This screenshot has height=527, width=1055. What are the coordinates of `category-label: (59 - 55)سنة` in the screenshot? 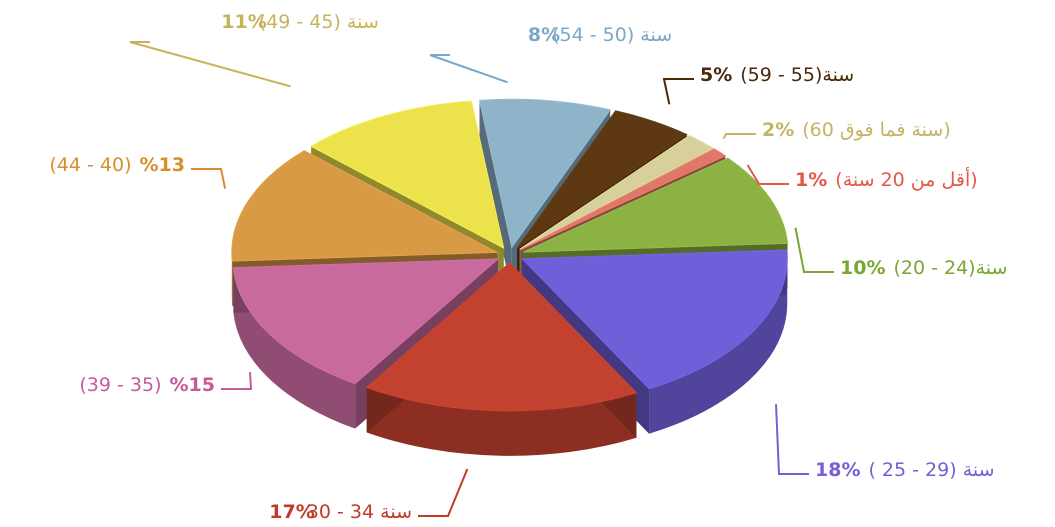 It's located at (797, 75).